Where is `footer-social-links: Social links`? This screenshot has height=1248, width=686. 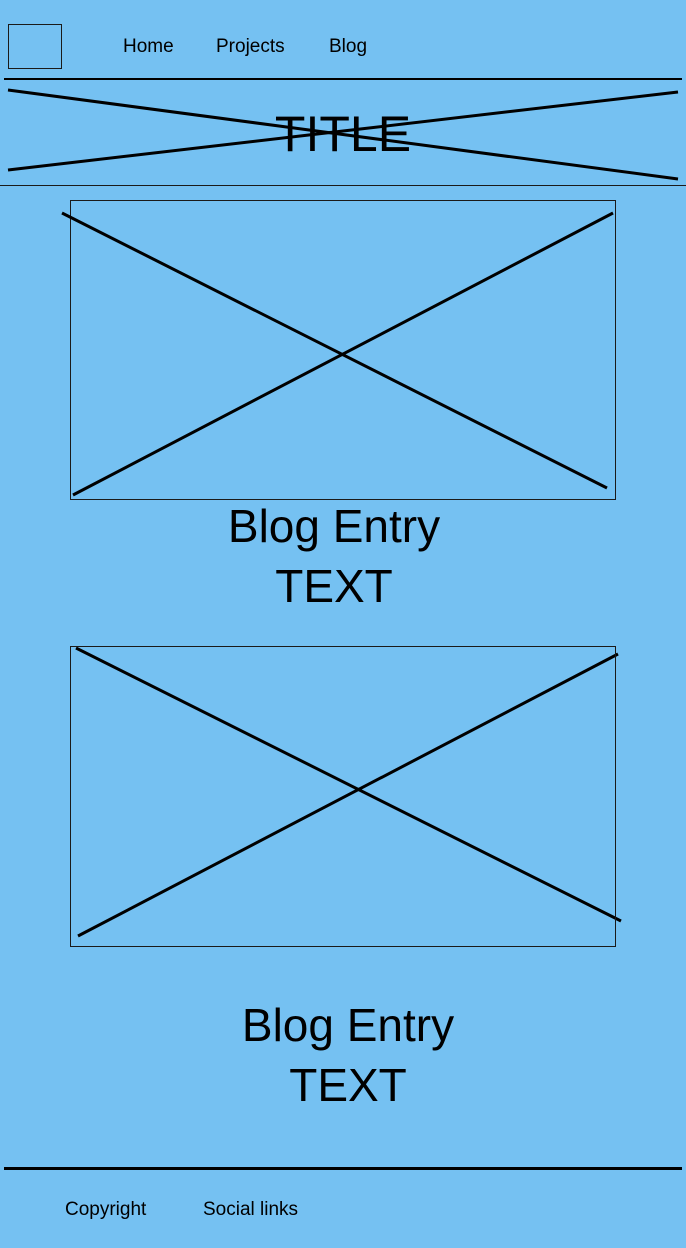 footer-social-links: Social links is located at coordinates (251, 1209).